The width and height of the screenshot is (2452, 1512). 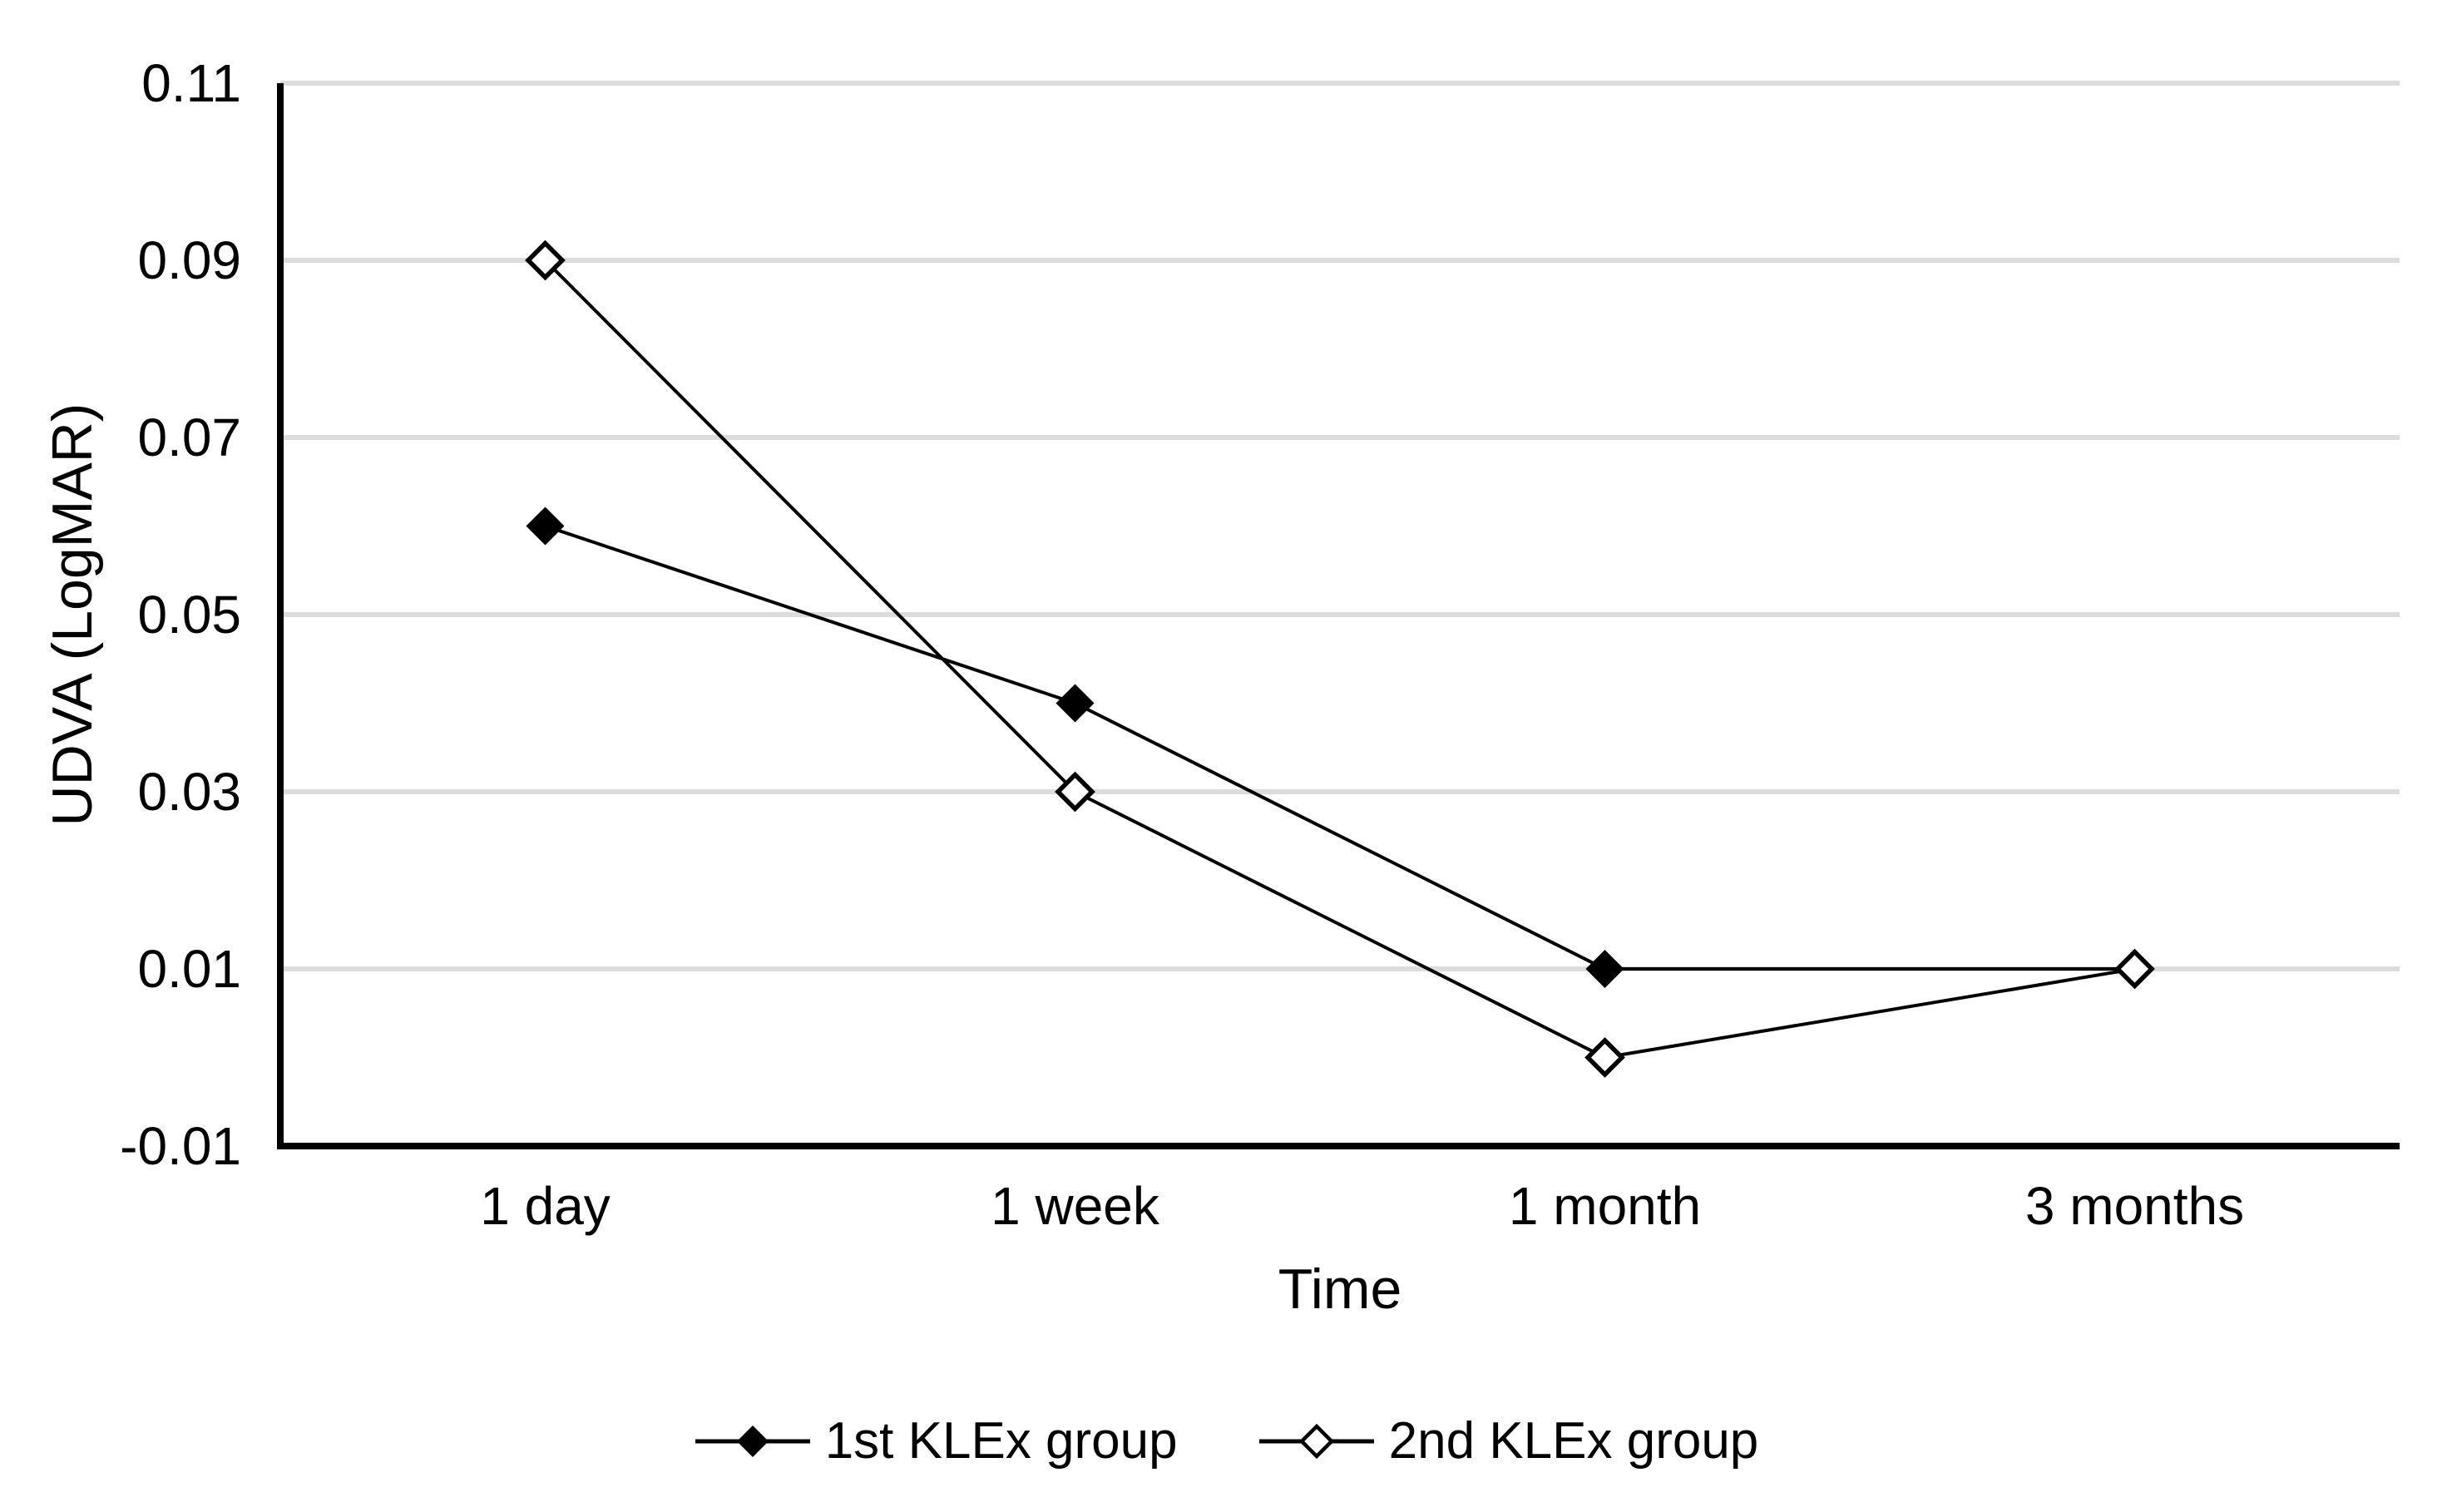 What do you see at coordinates (545, 526) in the screenshot?
I see `marker-1st-klex-group-1-day` at bounding box center [545, 526].